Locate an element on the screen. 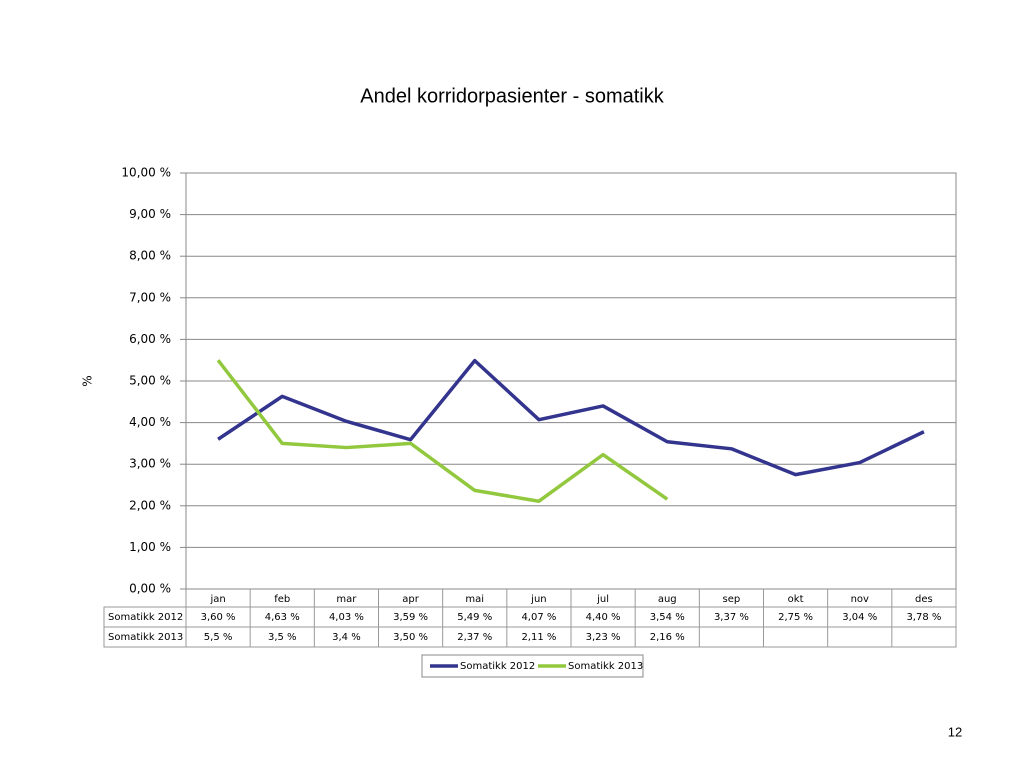 The width and height of the screenshot is (1024, 768). y-tick-label: 6,00 % is located at coordinates (150, 339).